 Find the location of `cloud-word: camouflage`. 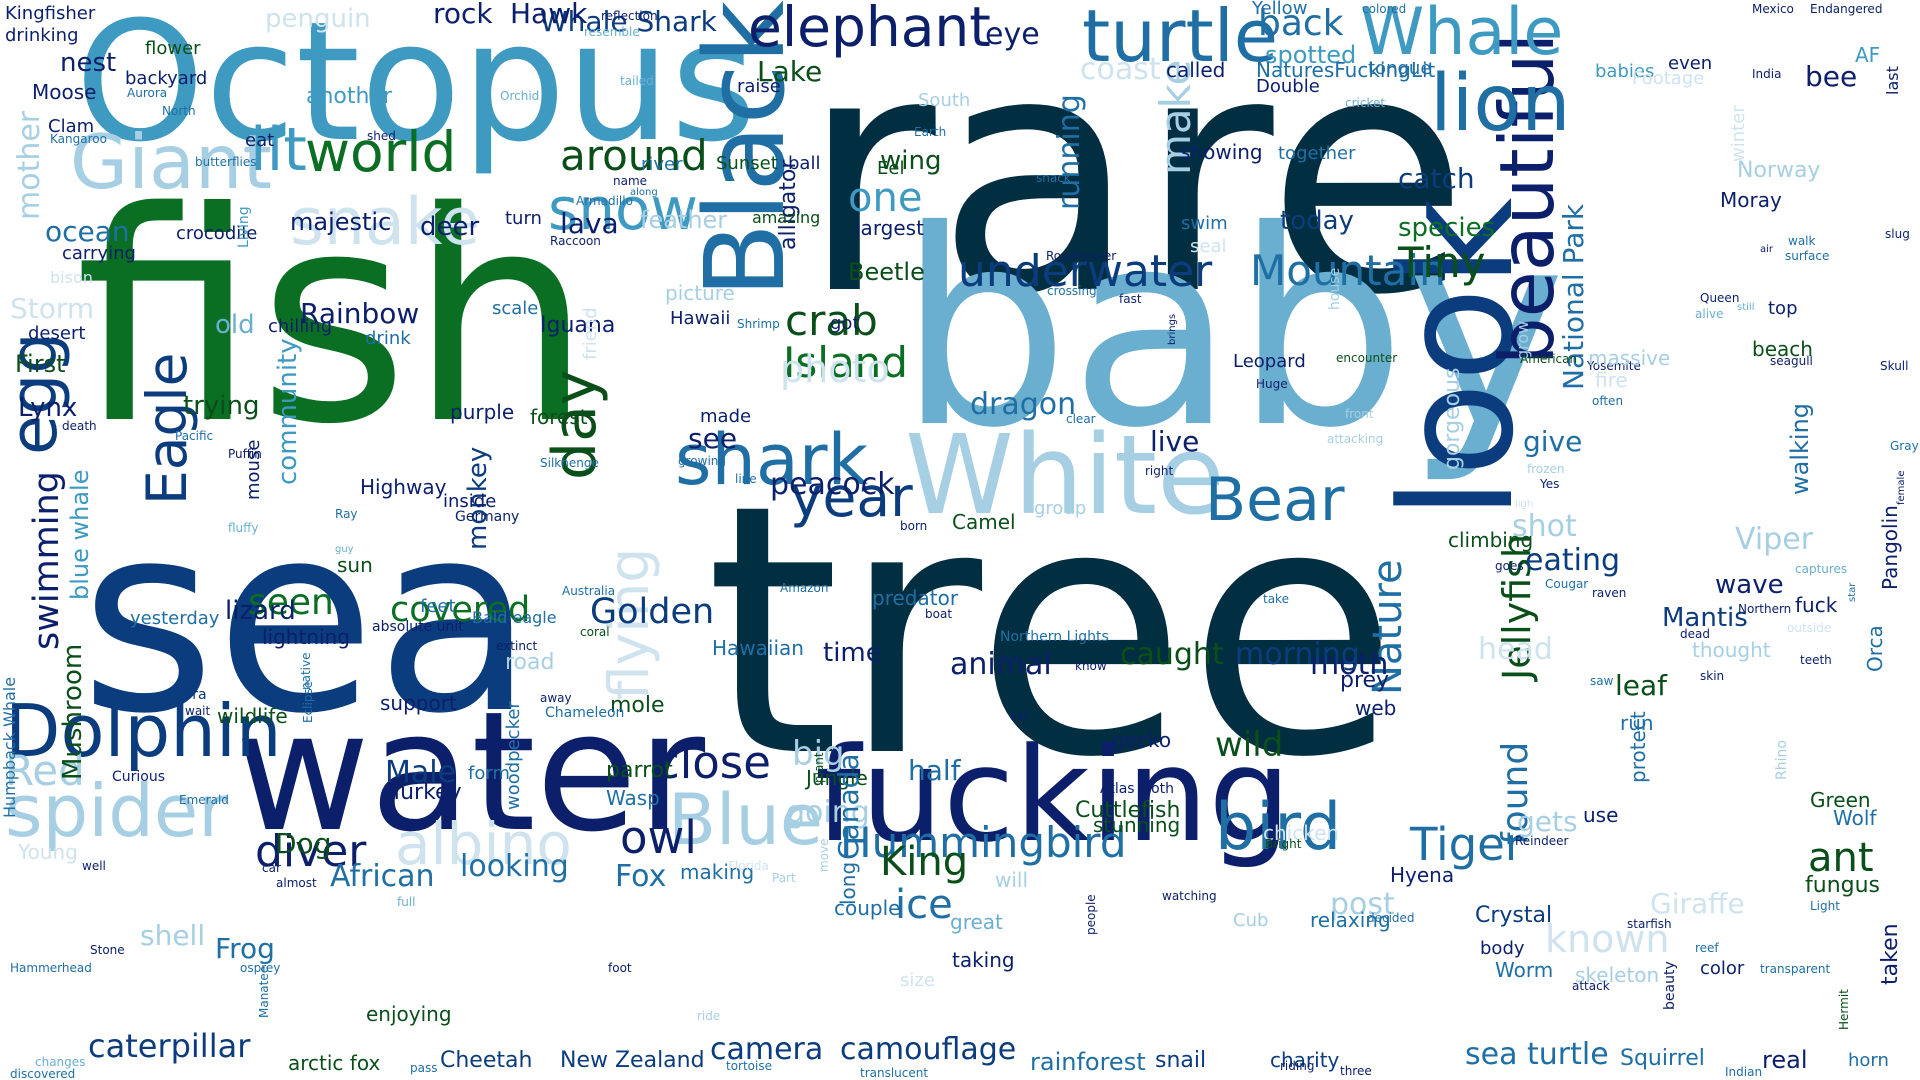

cloud-word: camouflage is located at coordinates (928, 1049).